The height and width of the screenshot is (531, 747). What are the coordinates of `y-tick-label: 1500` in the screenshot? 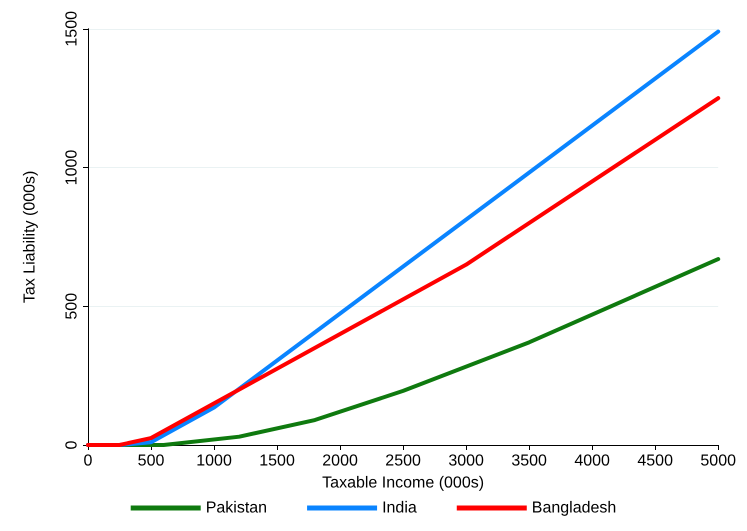 It's located at (72, 28).